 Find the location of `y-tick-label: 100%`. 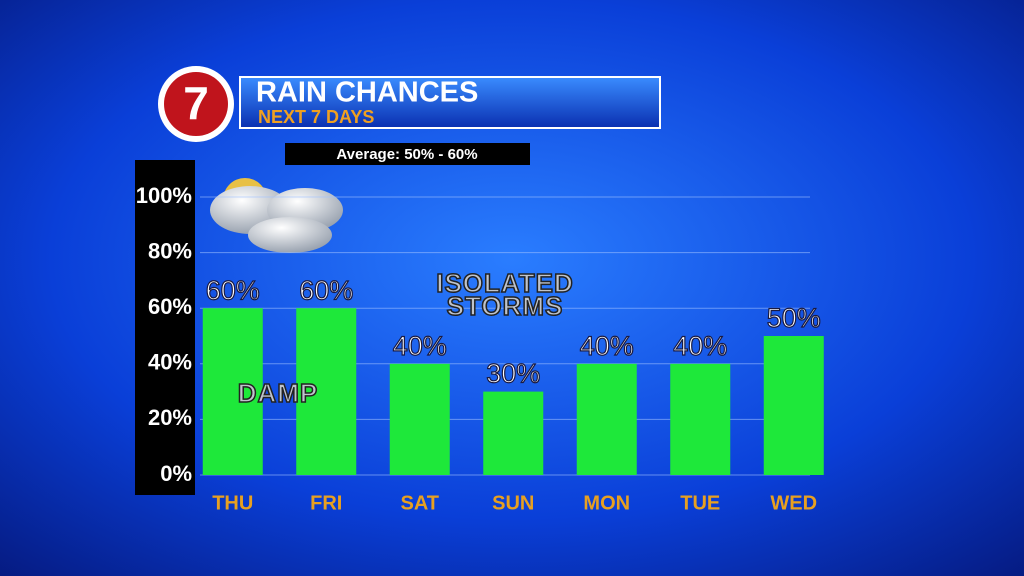

y-tick-label: 100% is located at coordinates (164, 195).